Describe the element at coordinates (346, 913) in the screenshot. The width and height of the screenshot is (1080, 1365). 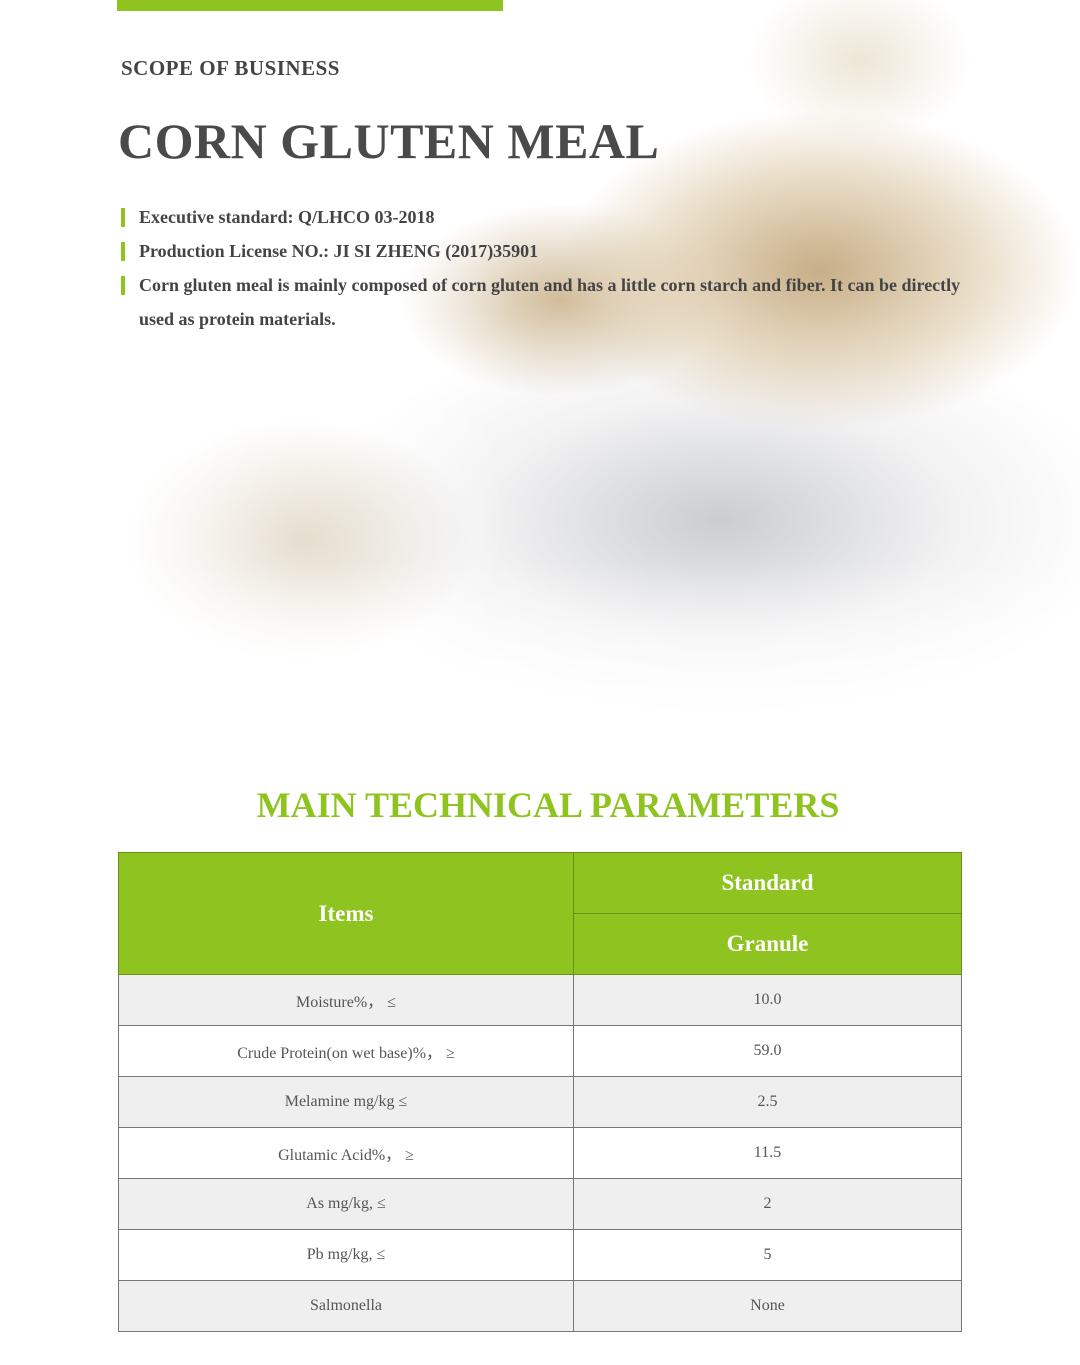
I see `header-items: Items` at that location.